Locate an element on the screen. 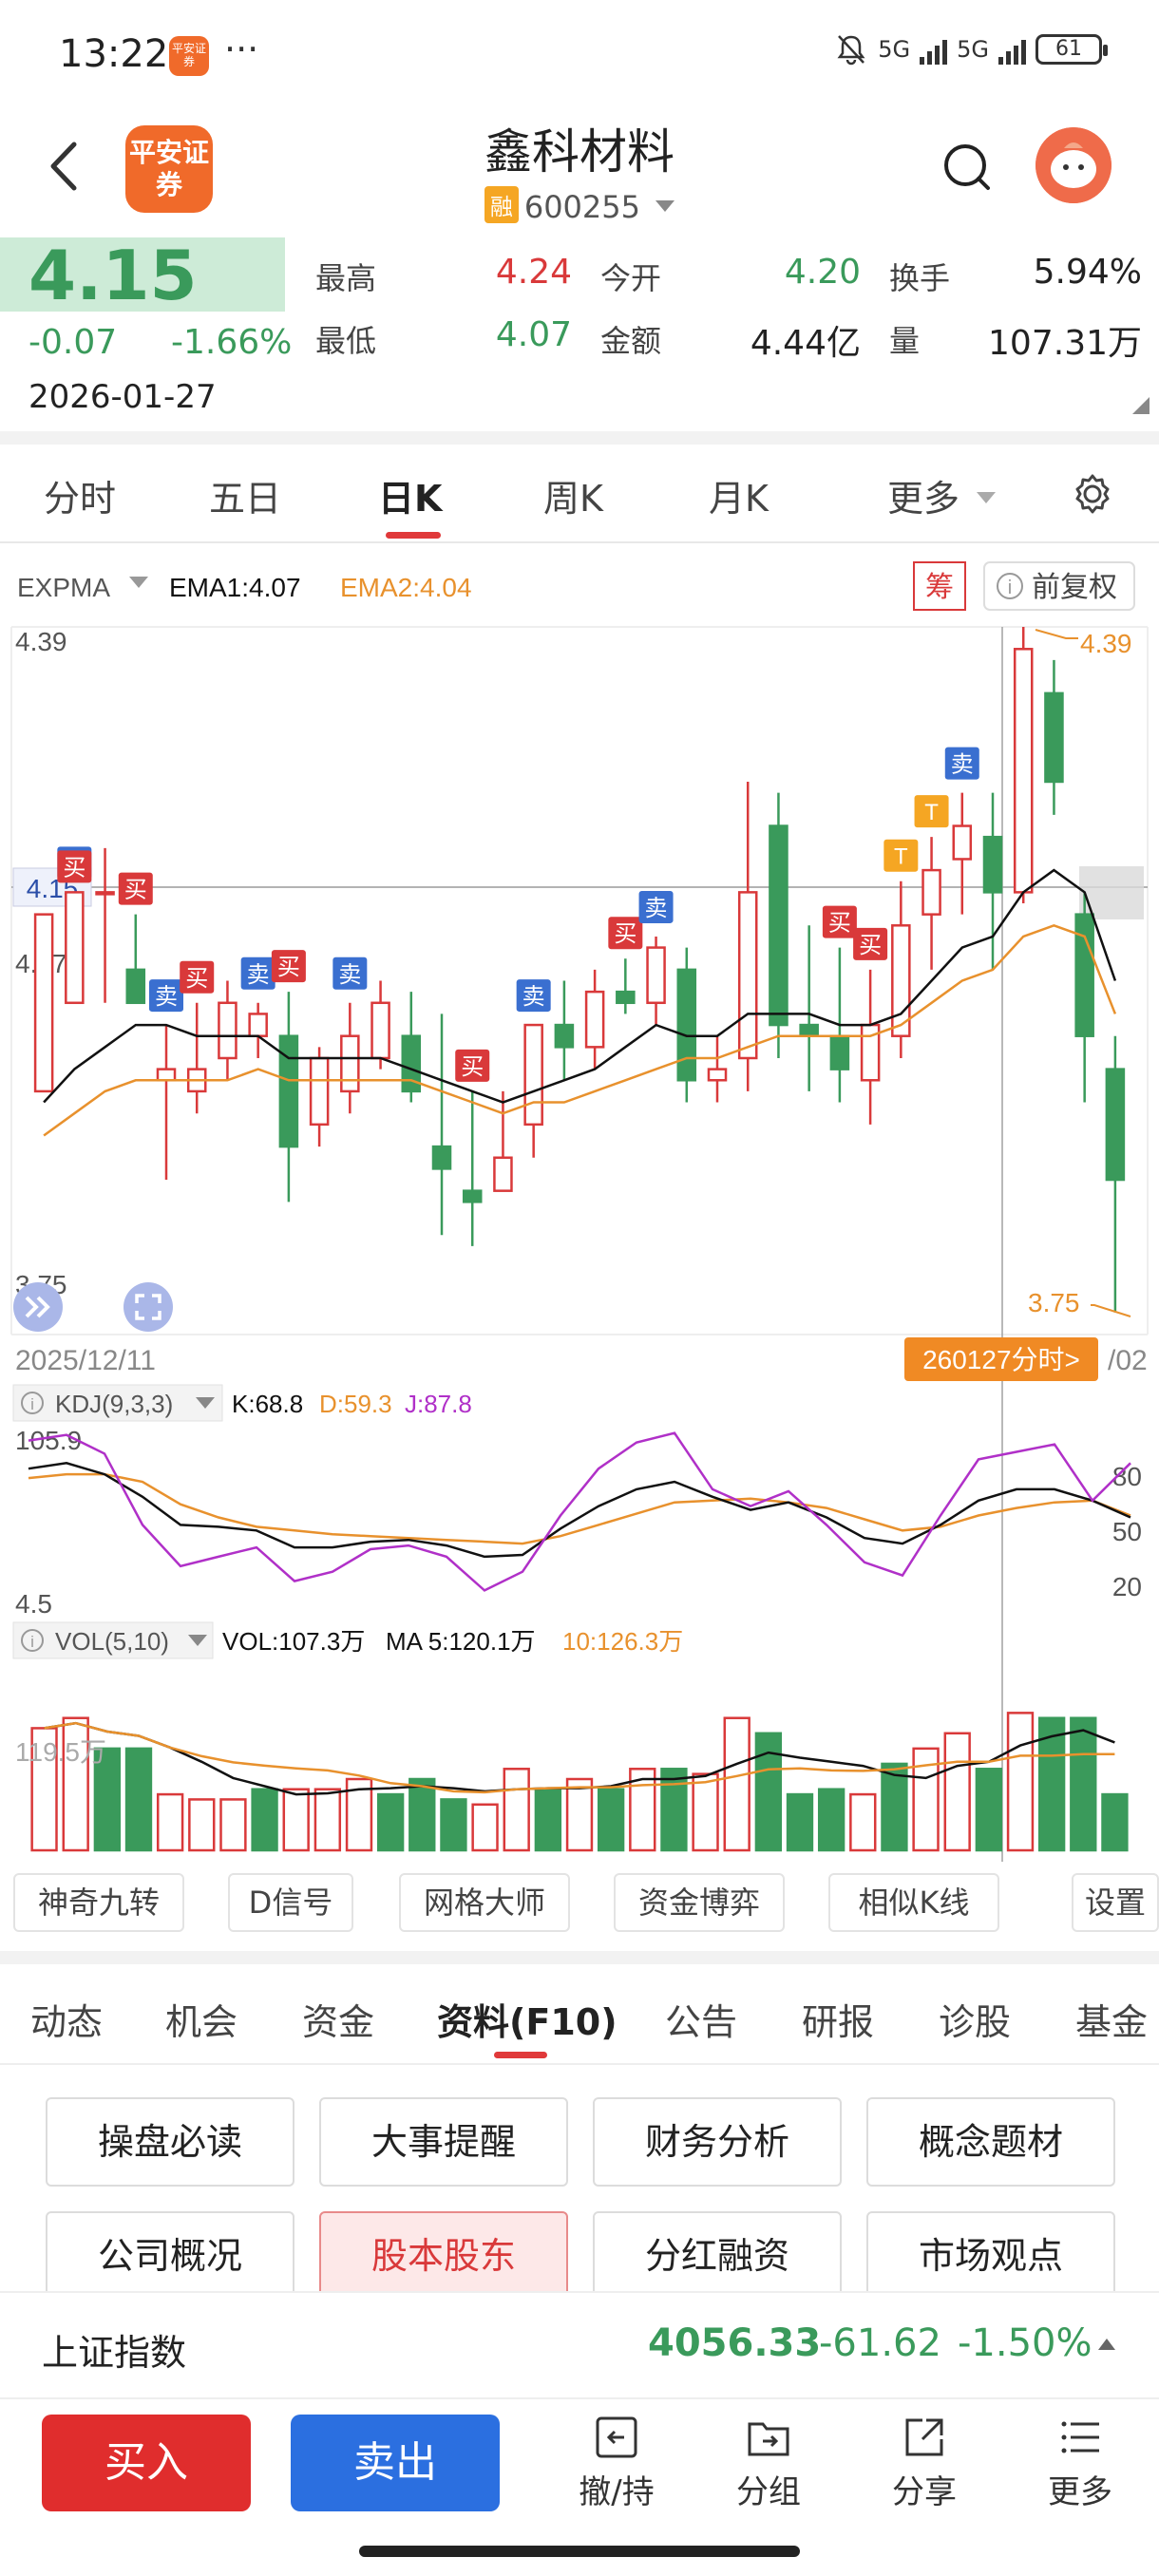  low-value: 4.07 is located at coordinates (533, 334).